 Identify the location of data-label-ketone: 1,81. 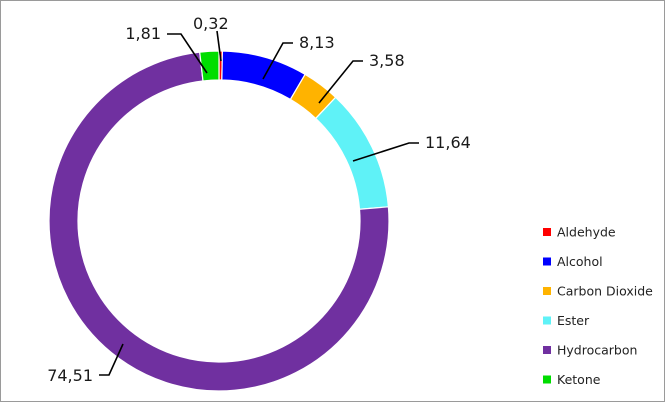
(143, 33).